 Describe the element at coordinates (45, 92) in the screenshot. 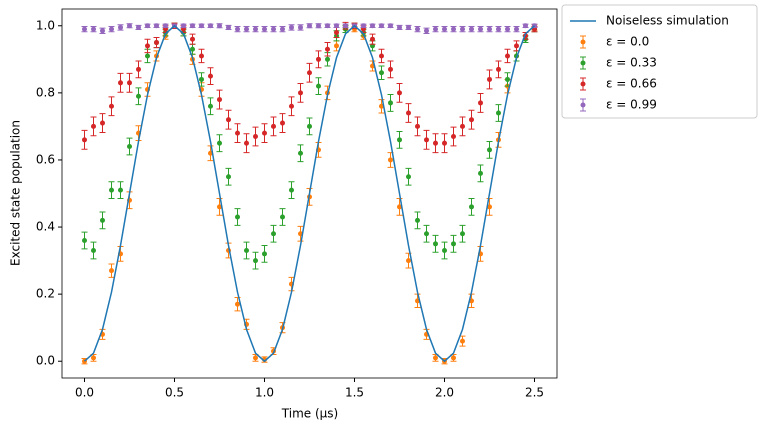

I see `y-tick-label: 0.8` at that location.